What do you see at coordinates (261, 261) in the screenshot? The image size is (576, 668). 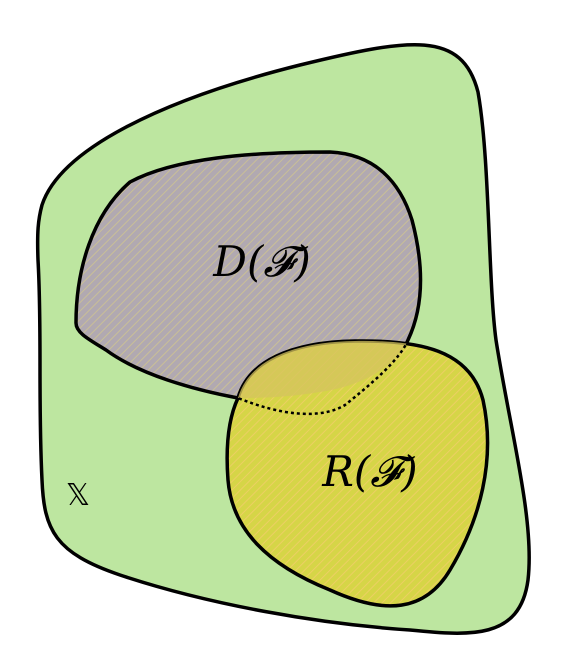 I see `domain-label: D(𝓕)` at bounding box center [261, 261].